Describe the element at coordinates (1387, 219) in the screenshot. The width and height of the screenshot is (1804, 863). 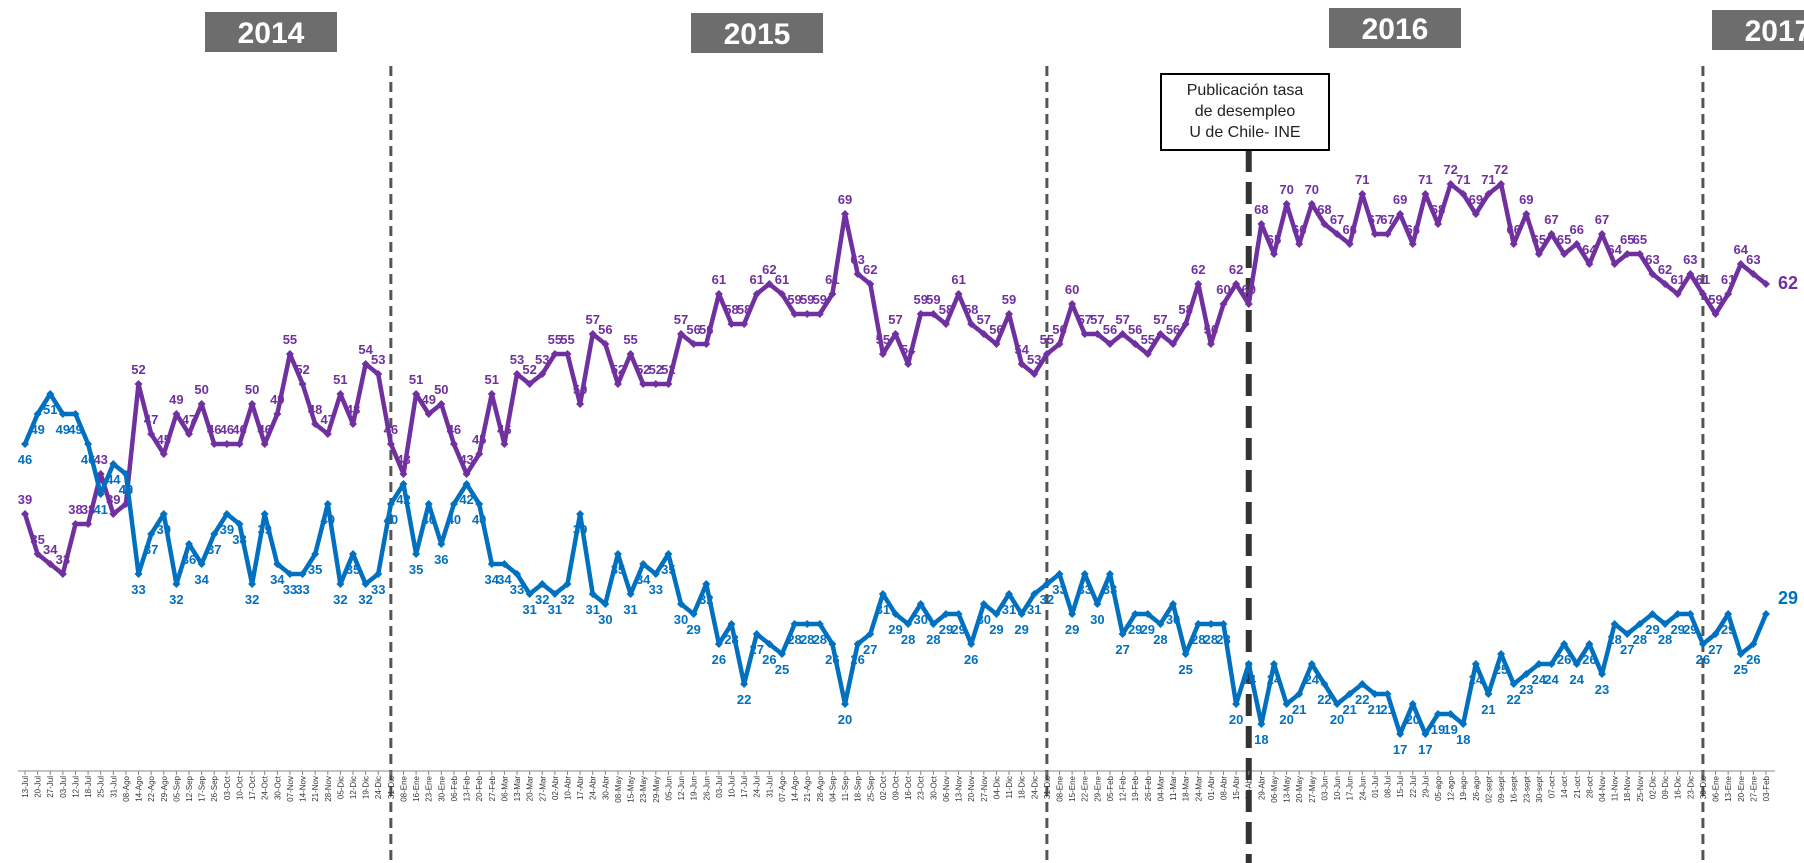
I see `data-label: 67` at that location.